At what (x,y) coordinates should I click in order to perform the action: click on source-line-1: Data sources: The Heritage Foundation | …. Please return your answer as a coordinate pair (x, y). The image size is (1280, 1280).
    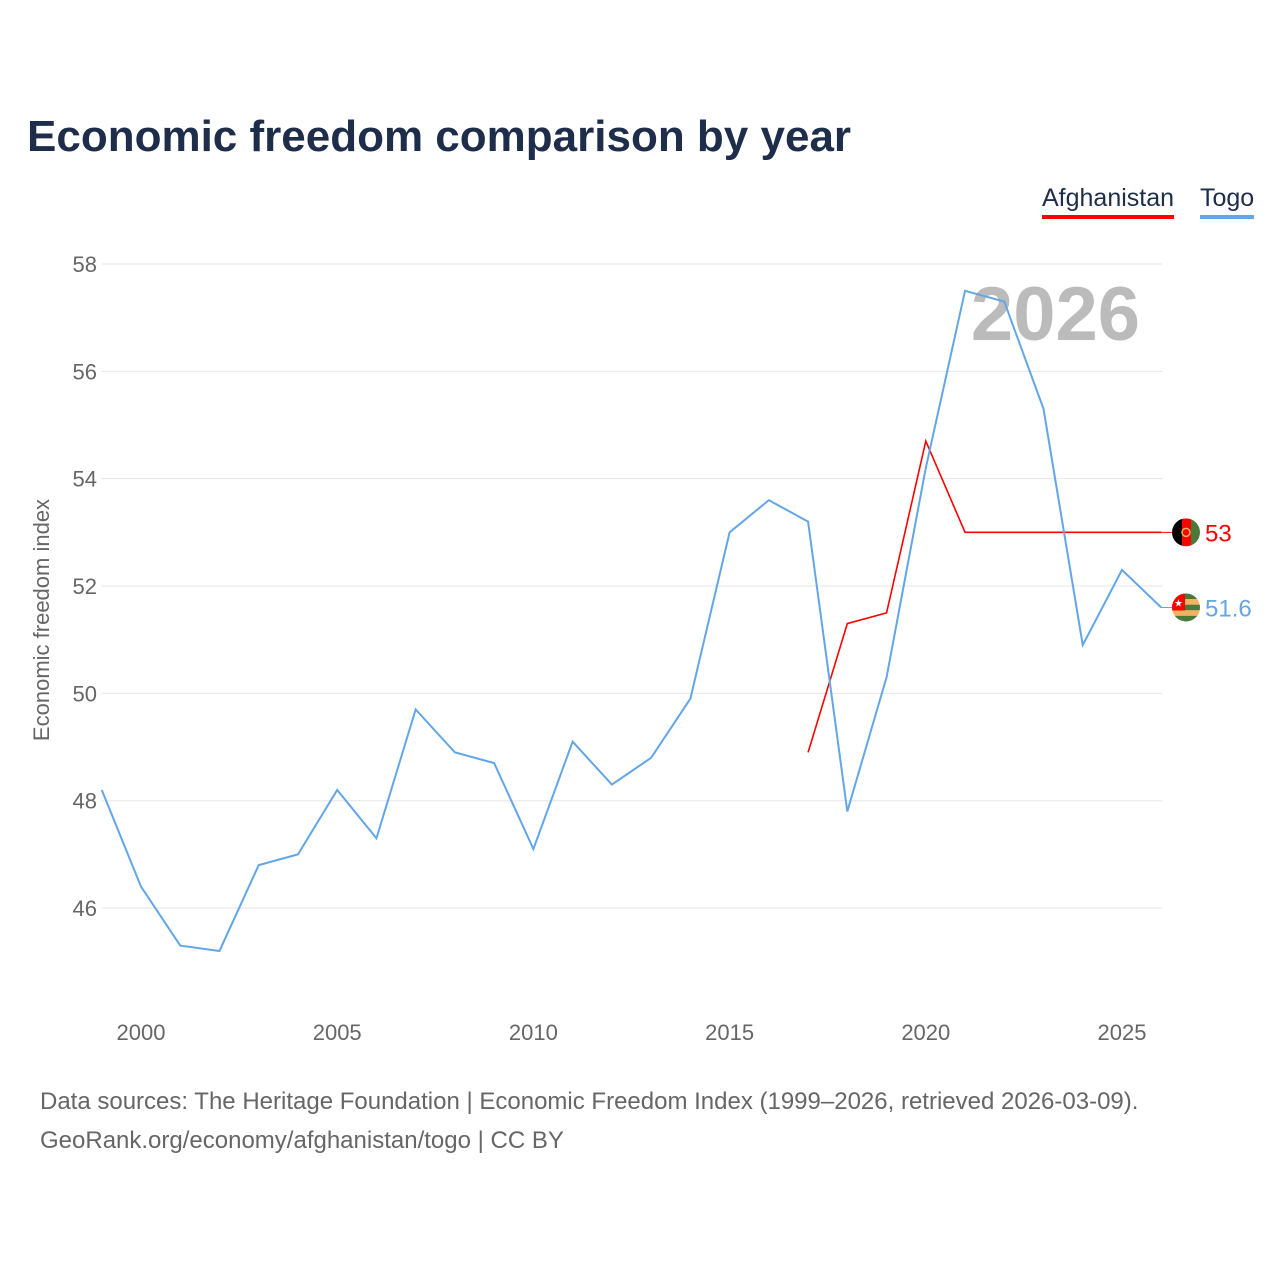
    Looking at the image, I should click on (589, 1101).